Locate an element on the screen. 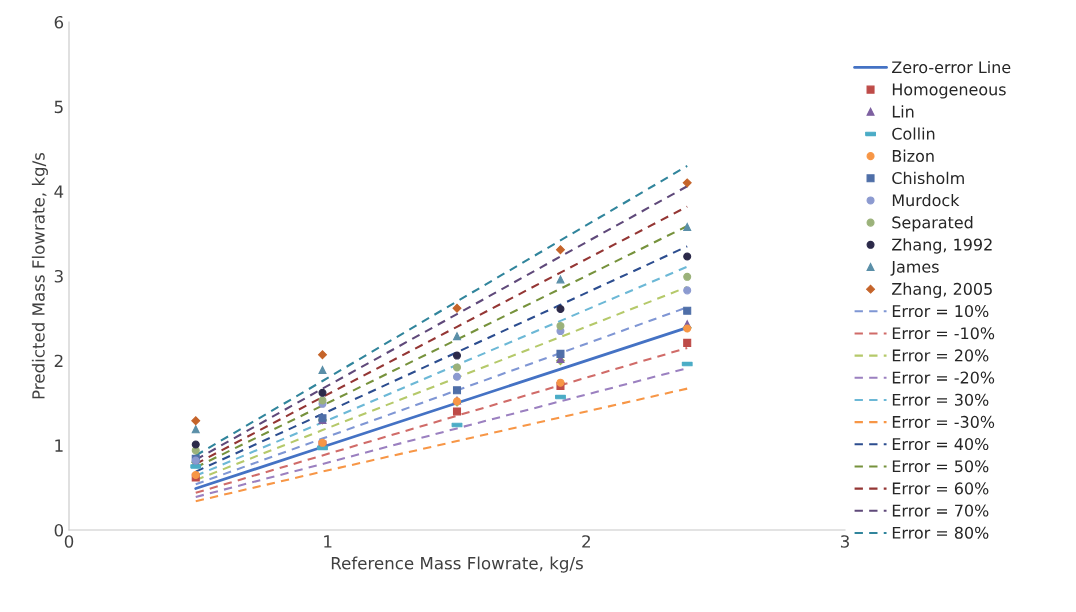 Image resolution: width=1076 pixels, height=612 pixels. legend-label: Error = 30% is located at coordinates (940, 399).